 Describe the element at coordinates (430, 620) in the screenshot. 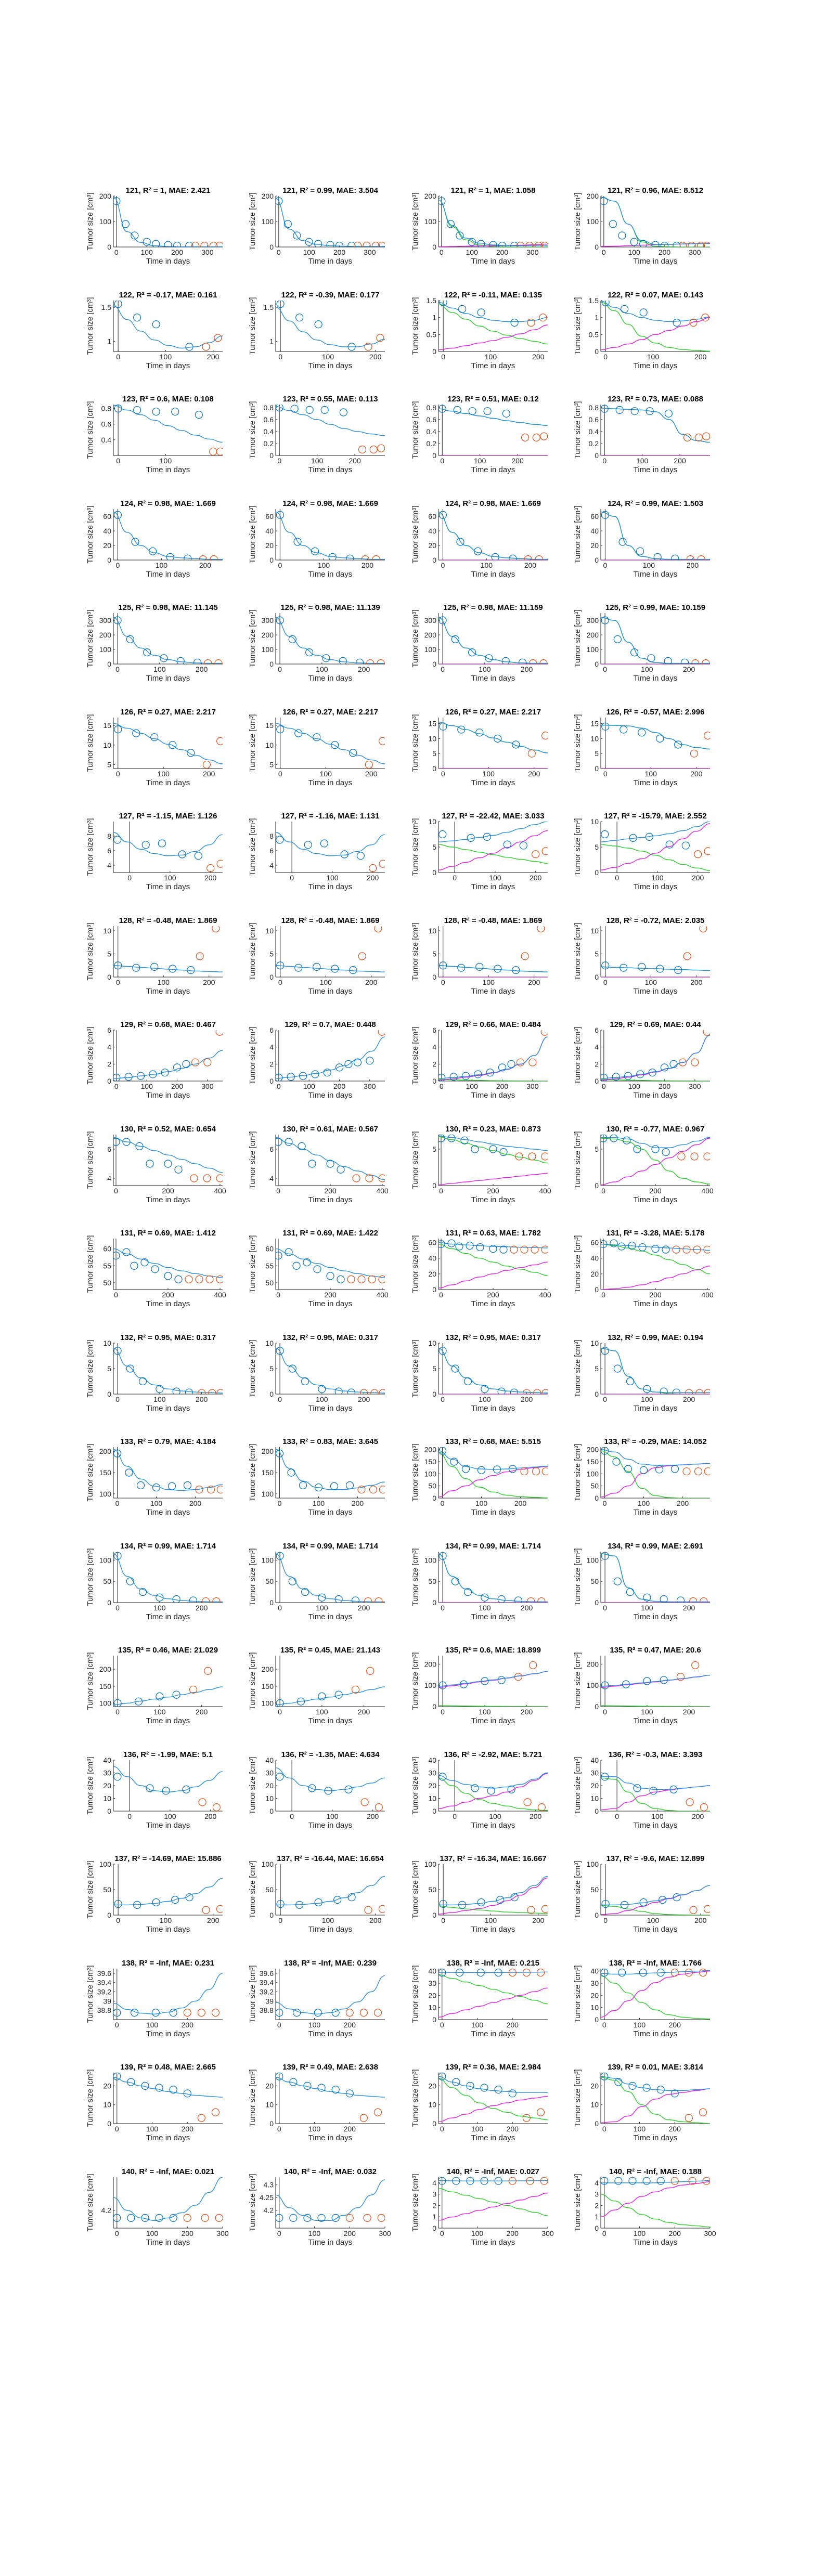

I see `y-tick-label: 300` at that location.